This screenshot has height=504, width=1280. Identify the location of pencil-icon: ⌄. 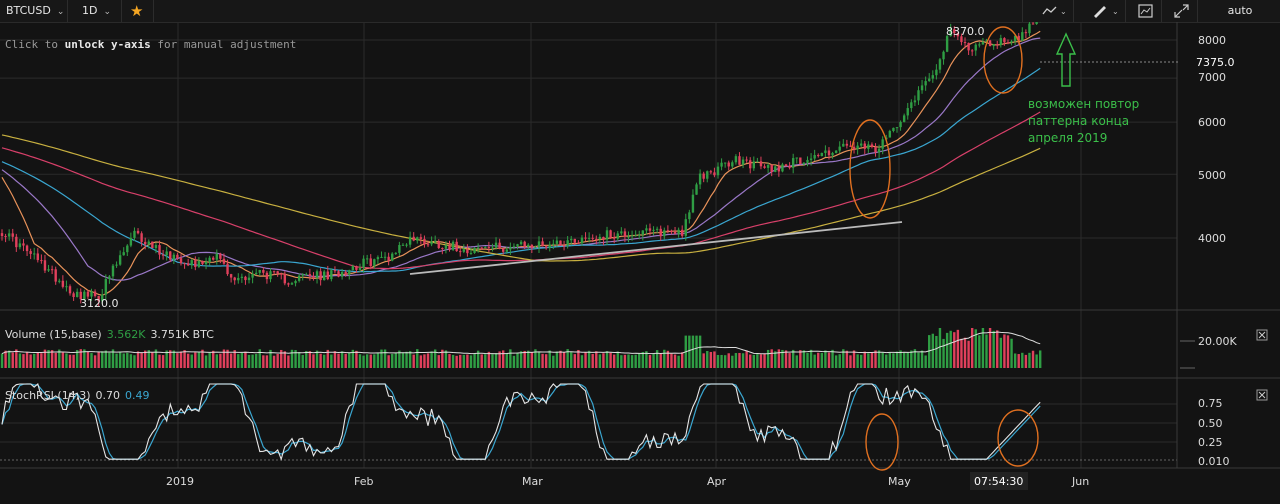
(1101, 11).